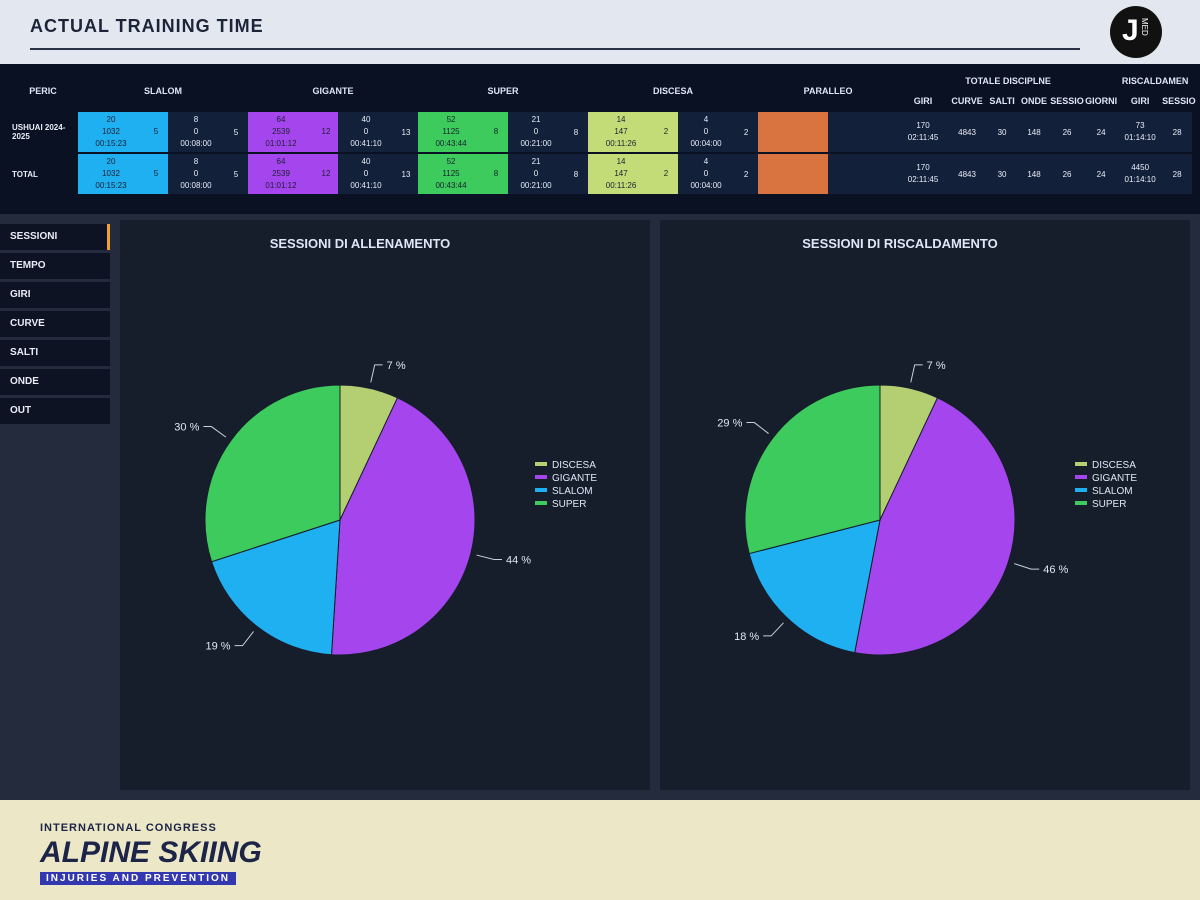  I want to click on cell-line: 2, so click(666, 173).